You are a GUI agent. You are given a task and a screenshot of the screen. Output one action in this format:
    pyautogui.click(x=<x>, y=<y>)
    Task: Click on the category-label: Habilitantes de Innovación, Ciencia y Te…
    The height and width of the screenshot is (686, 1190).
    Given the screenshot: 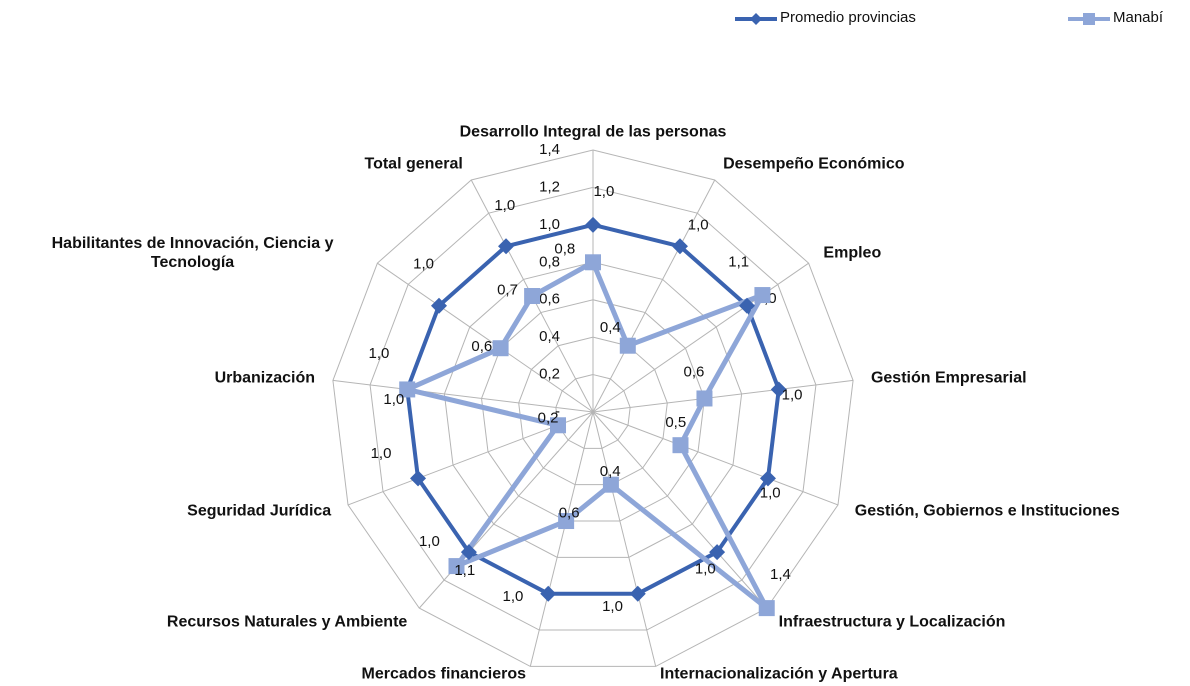 What is the action you would take?
    pyautogui.click(x=192, y=252)
    